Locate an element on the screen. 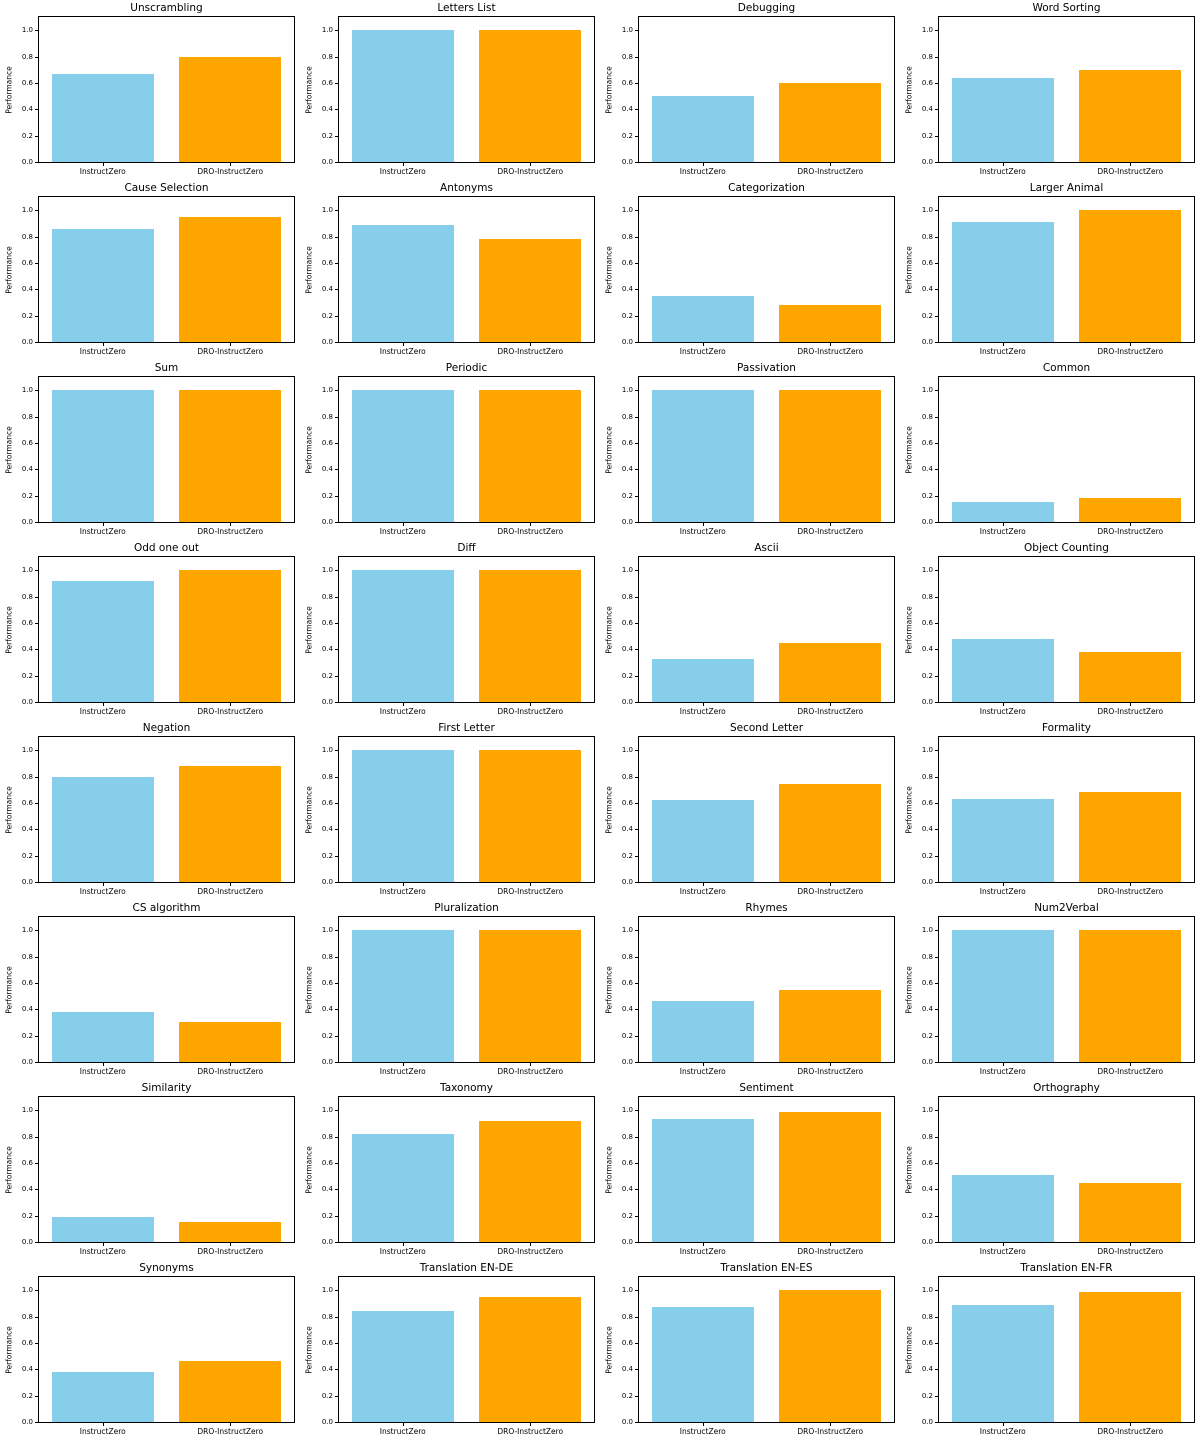  chart-title: Object Counting is located at coordinates (1066, 548).